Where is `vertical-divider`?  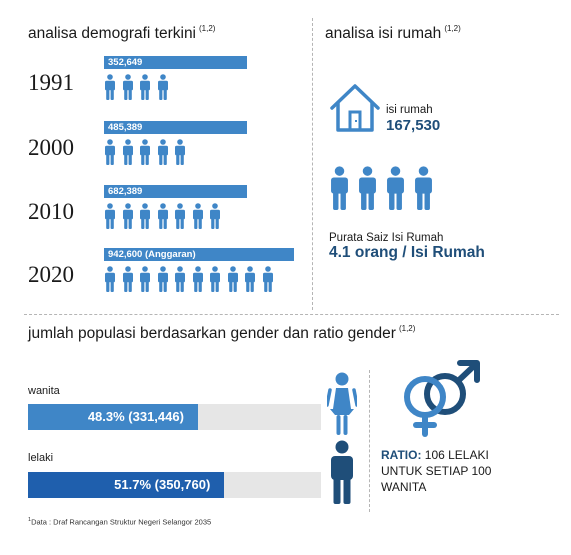 vertical-divider is located at coordinates (312, 164).